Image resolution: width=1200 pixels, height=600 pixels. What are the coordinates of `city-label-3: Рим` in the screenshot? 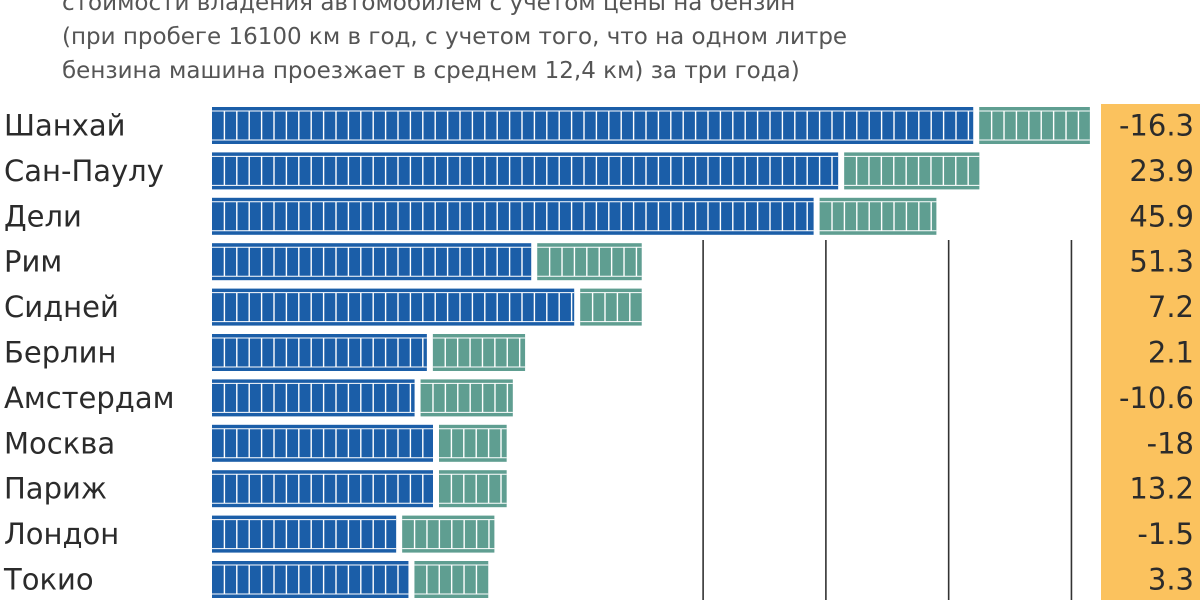 It's located at (33, 262).